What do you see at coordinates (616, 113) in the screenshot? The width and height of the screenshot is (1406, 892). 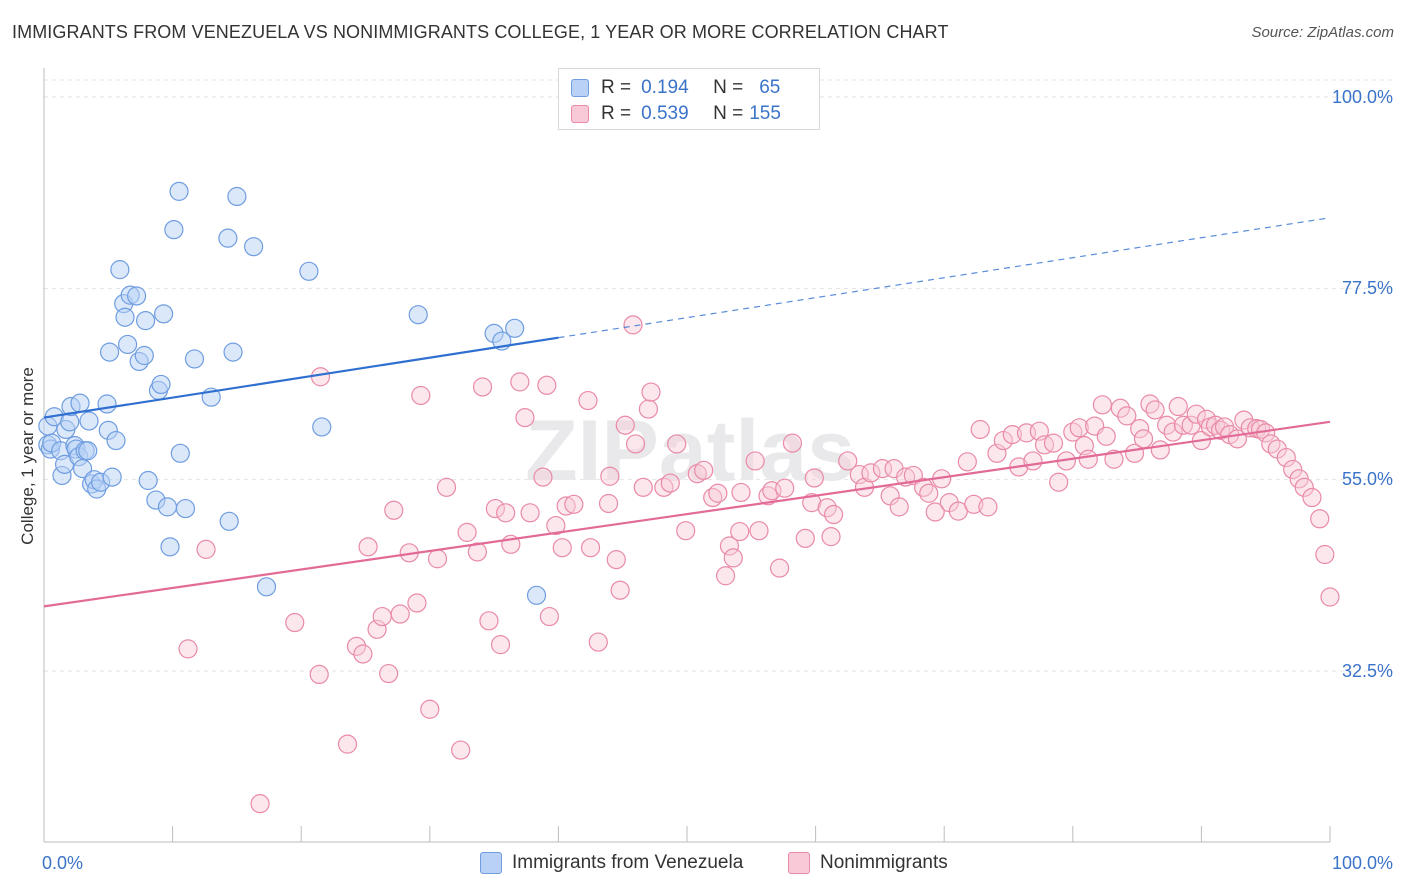 I see `r-label: R =` at bounding box center [616, 113].